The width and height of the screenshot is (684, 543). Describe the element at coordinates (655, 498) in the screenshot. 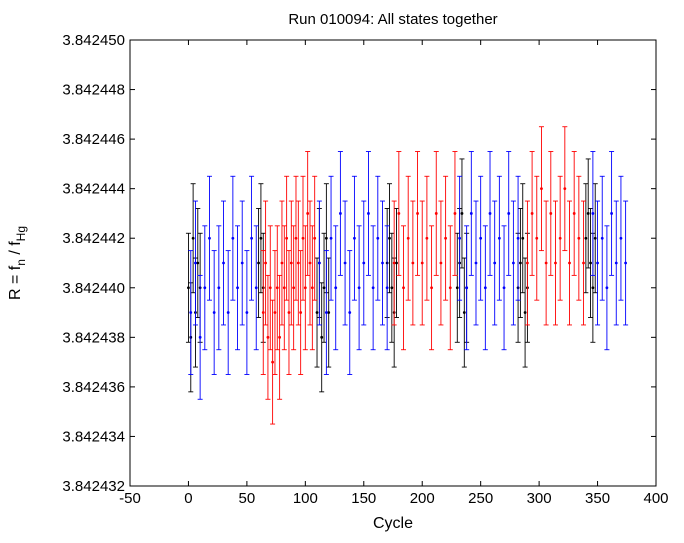

I see `x-tick-label: 400` at that location.